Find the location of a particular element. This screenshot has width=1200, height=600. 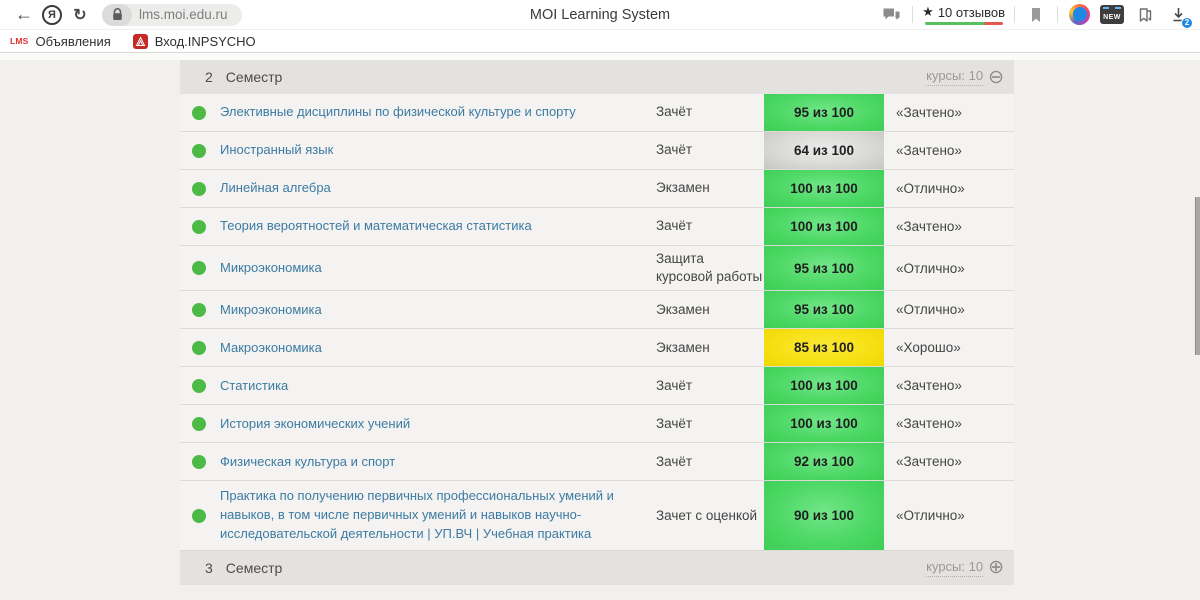

site-reviews-button: ★ 10 отзывов is located at coordinates (963, 14).